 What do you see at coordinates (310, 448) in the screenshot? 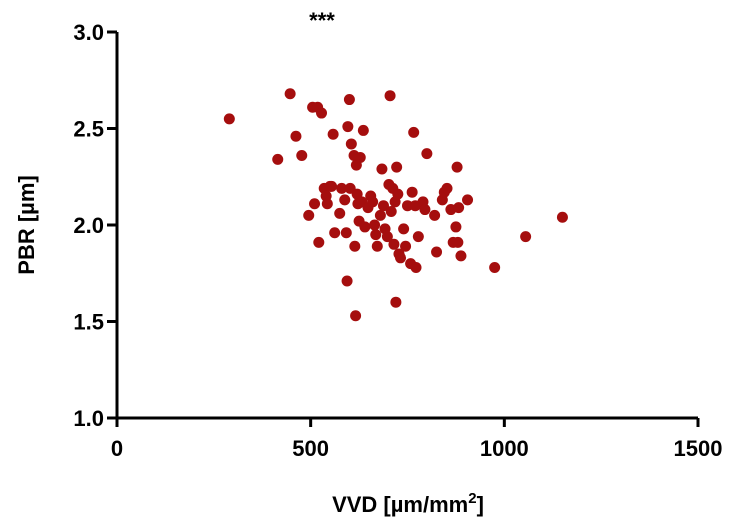
I see `x-tick-label: 500` at bounding box center [310, 448].